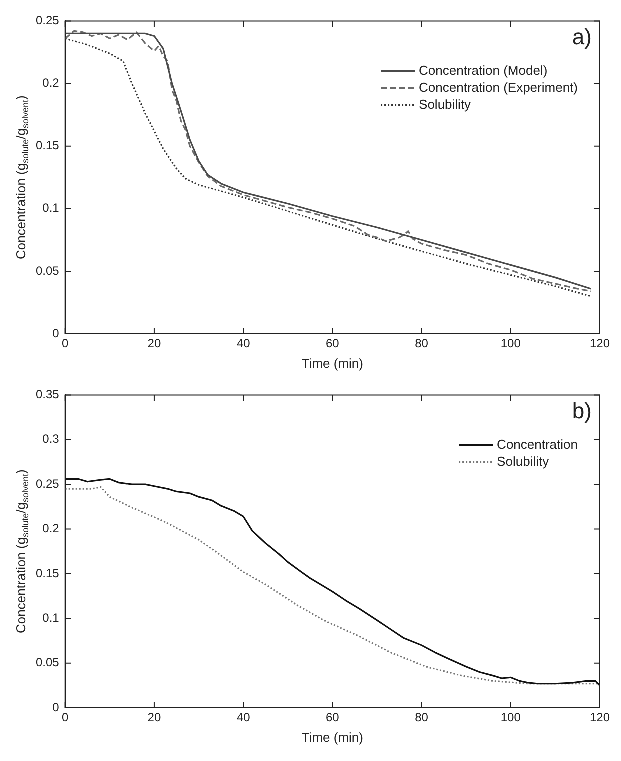 Image resolution: width=621 pixels, height=761 pixels. Describe the element at coordinates (51, 439) in the screenshot. I see `y-tick-label: 0.3` at that location.